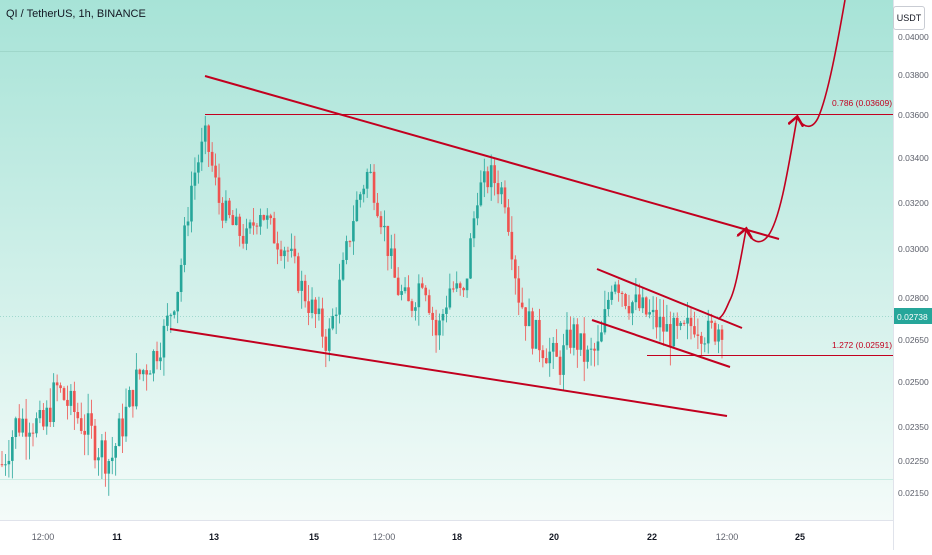 The height and width of the screenshot is (555, 932). I want to click on y-tick-label: 0.02150, so click(913, 493).